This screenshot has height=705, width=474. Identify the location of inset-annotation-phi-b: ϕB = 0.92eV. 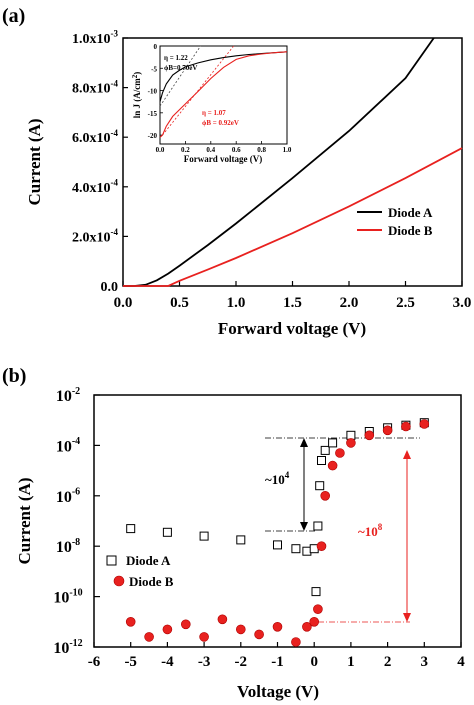
(220, 123).